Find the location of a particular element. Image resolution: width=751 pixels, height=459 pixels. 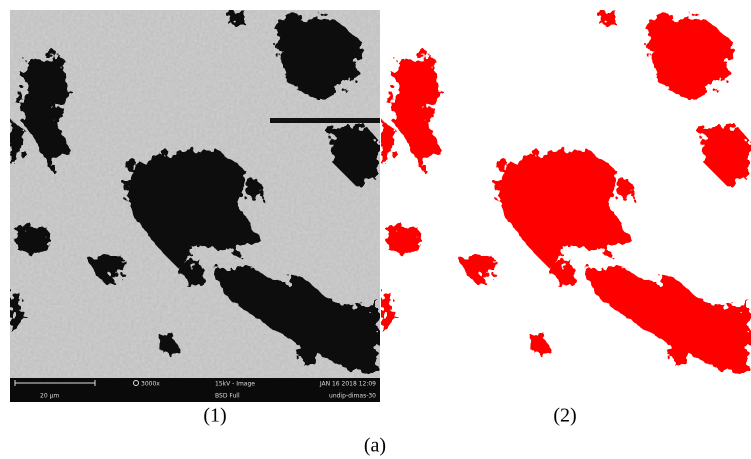

panel-caption: (2) is located at coordinates (564, 416).